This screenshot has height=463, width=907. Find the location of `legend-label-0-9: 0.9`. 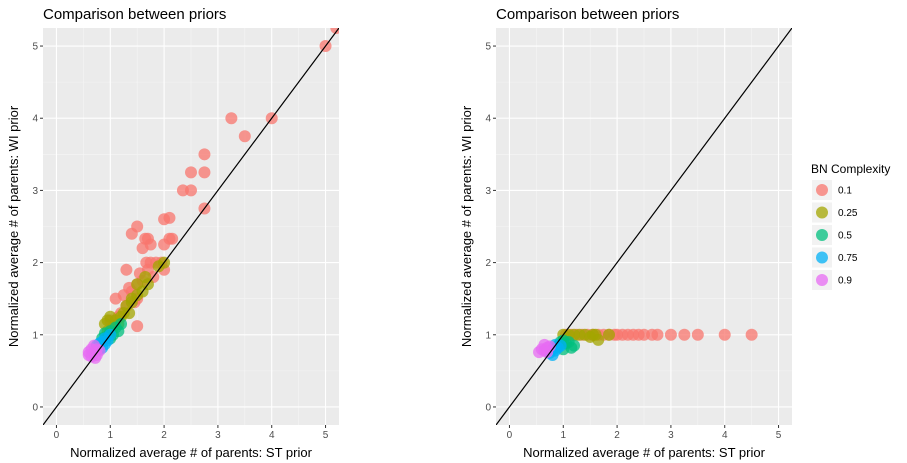

legend-label-0-9: 0.9 is located at coordinates (845, 281).